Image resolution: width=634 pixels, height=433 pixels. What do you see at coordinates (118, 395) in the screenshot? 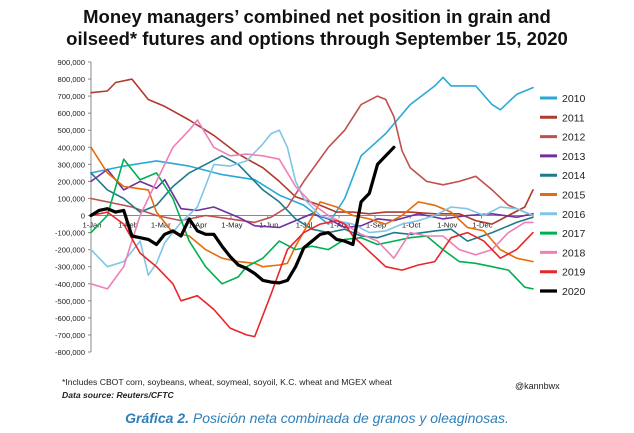
I see `data-source: Data source: Reuters/CFTC` at bounding box center [118, 395].